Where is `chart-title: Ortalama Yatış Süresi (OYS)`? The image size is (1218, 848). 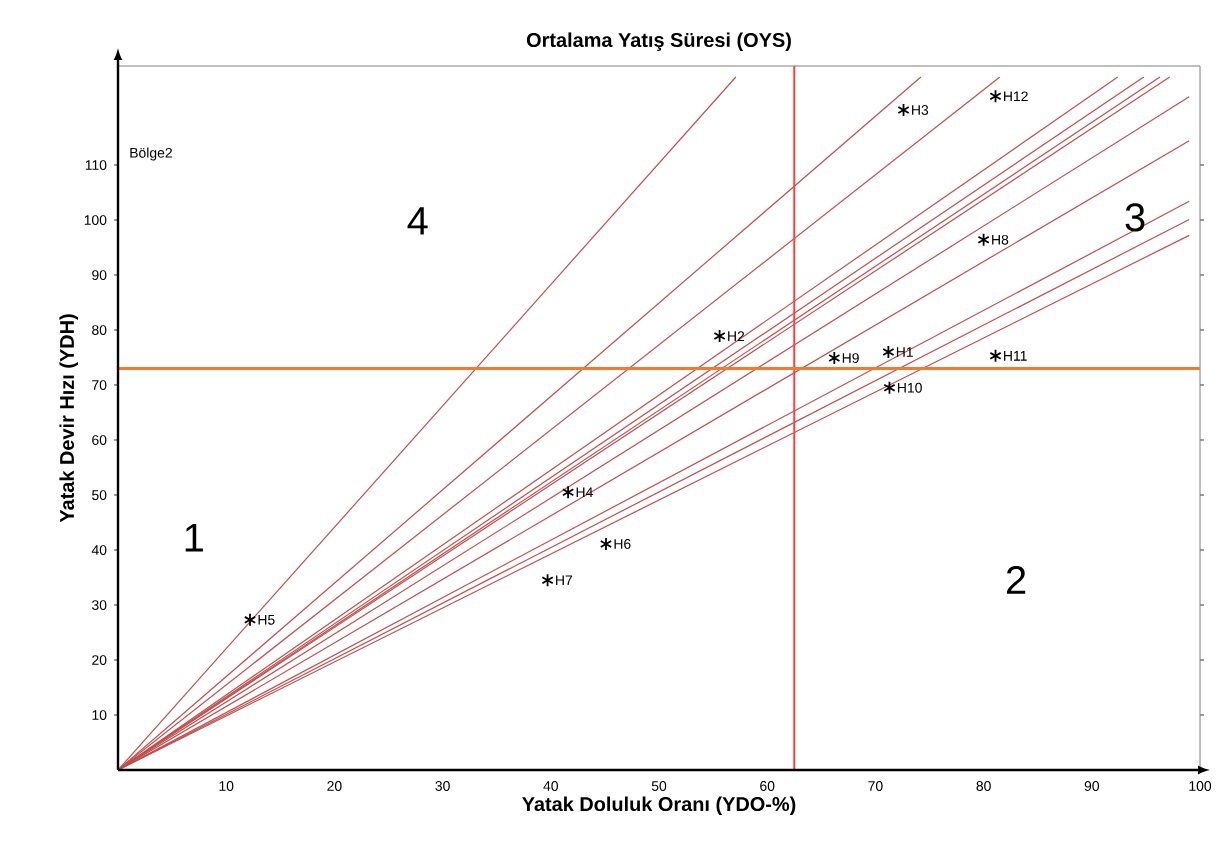 chart-title: Ortalama Yatış Süresi (OYS) is located at coordinates (658, 41).